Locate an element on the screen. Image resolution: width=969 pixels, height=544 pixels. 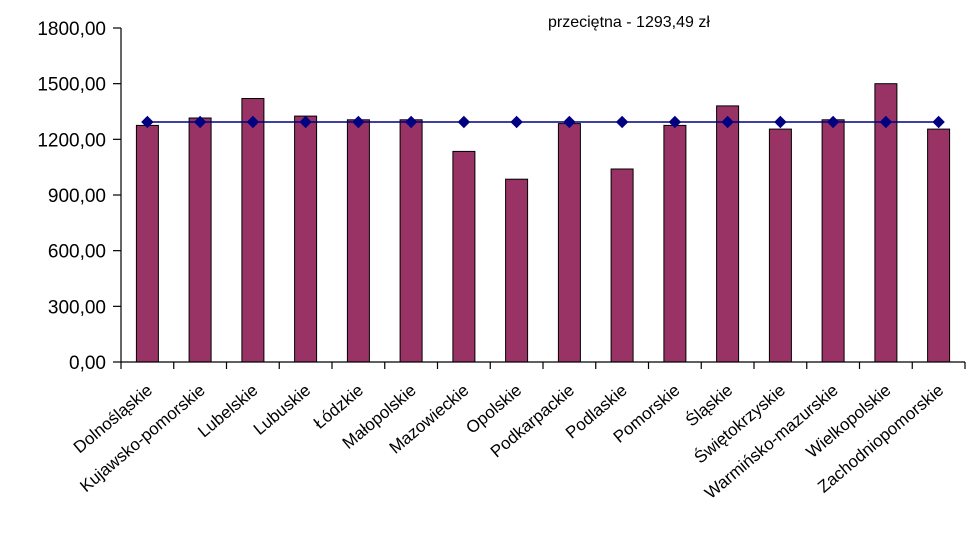
x-tick-label: Lubuskie is located at coordinates (282, 410).